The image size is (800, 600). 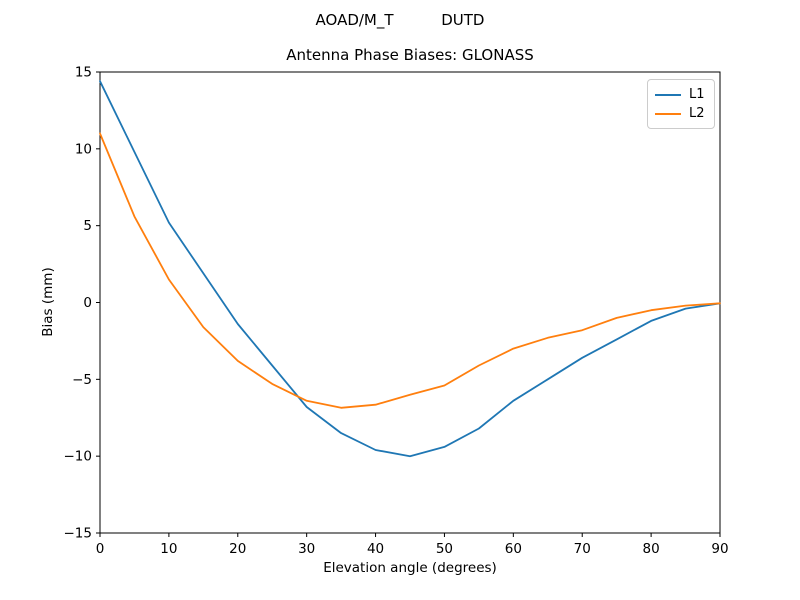 I want to click on x-tick-label: 10, so click(x=168, y=549).